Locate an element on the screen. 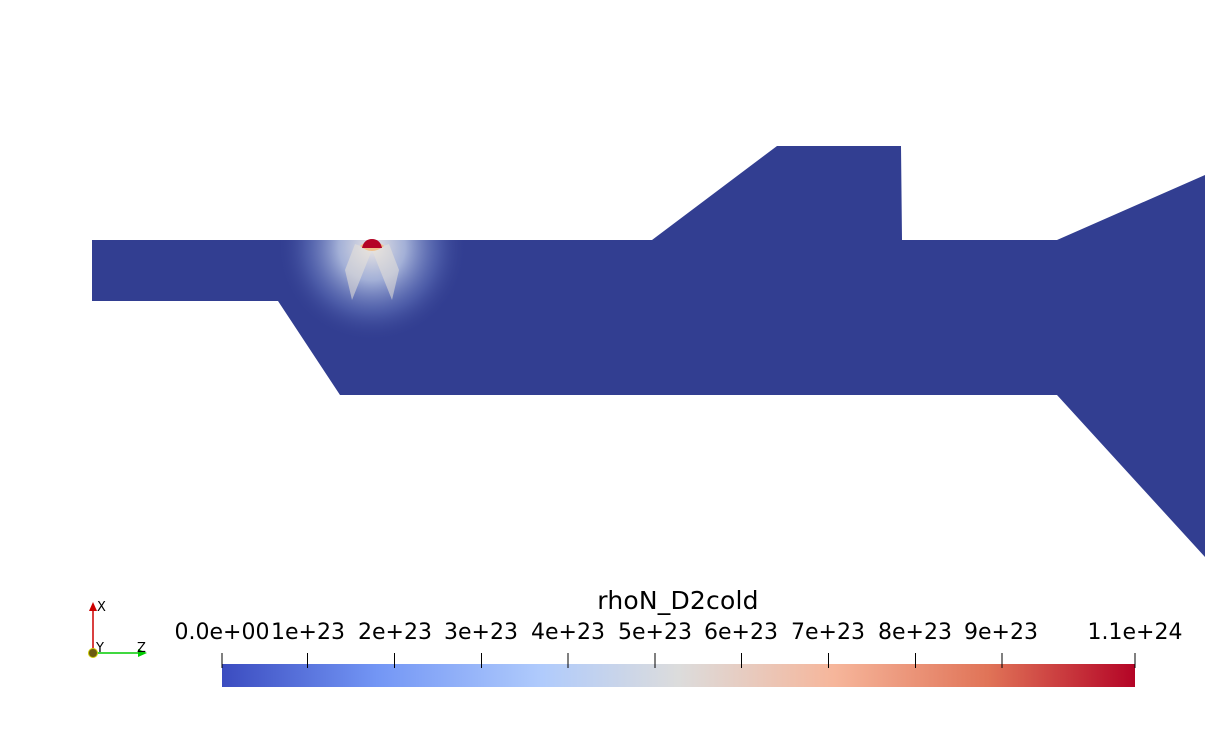 The height and width of the screenshot is (748, 1205). colorbar-tick-label: 1.1e+24 is located at coordinates (1135, 632).